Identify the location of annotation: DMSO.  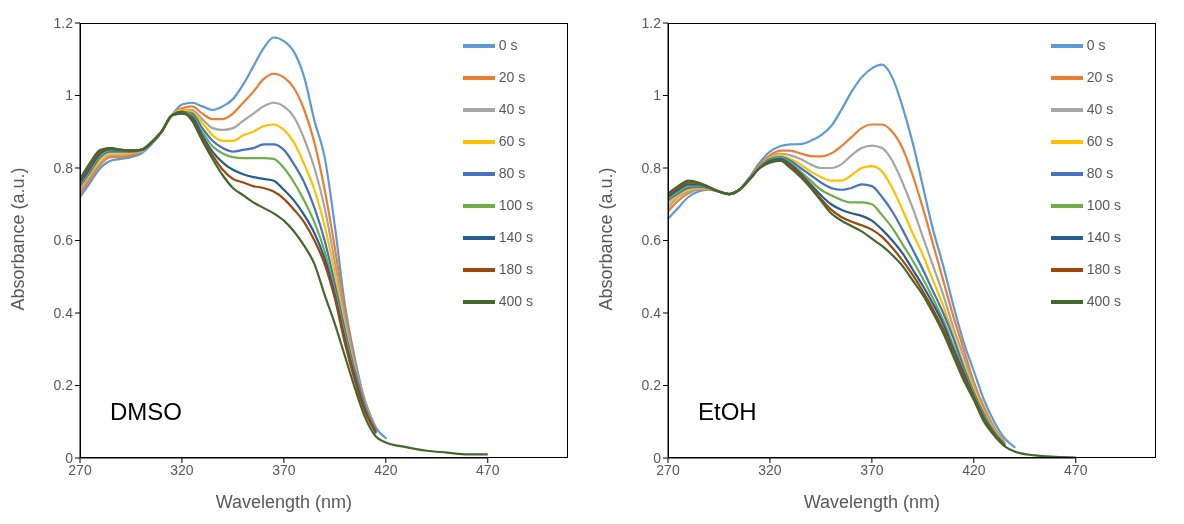
(146, 412).